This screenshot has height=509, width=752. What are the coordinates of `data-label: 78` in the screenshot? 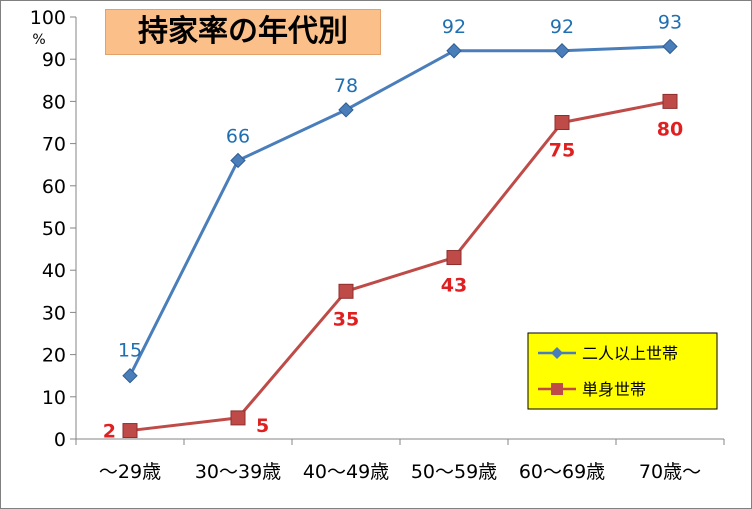 It's located at (346, 86).